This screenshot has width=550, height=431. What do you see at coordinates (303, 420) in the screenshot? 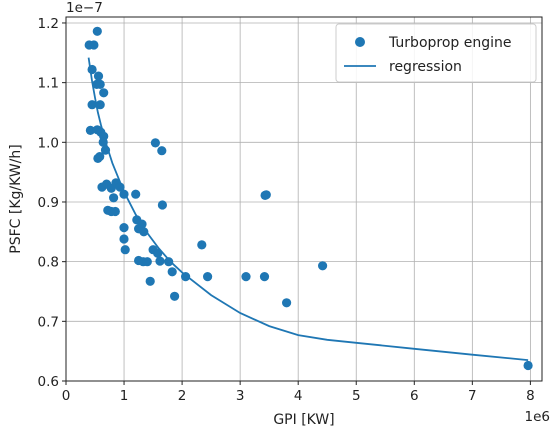
I see `x-axis-label: GPI [KW]` at bounding box center [303, 420].